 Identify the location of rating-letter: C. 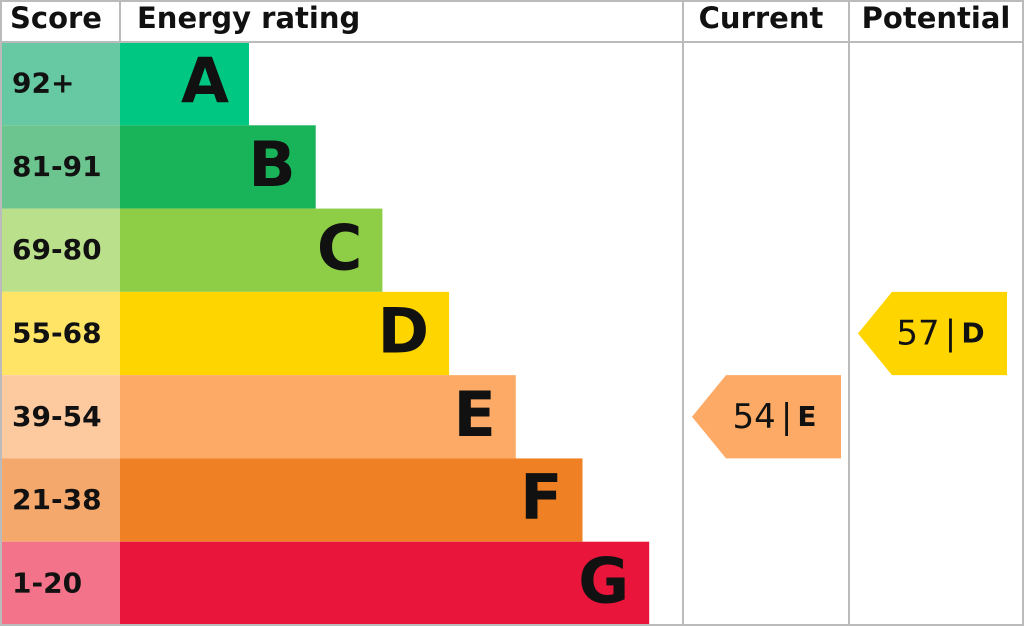
(340, 247).